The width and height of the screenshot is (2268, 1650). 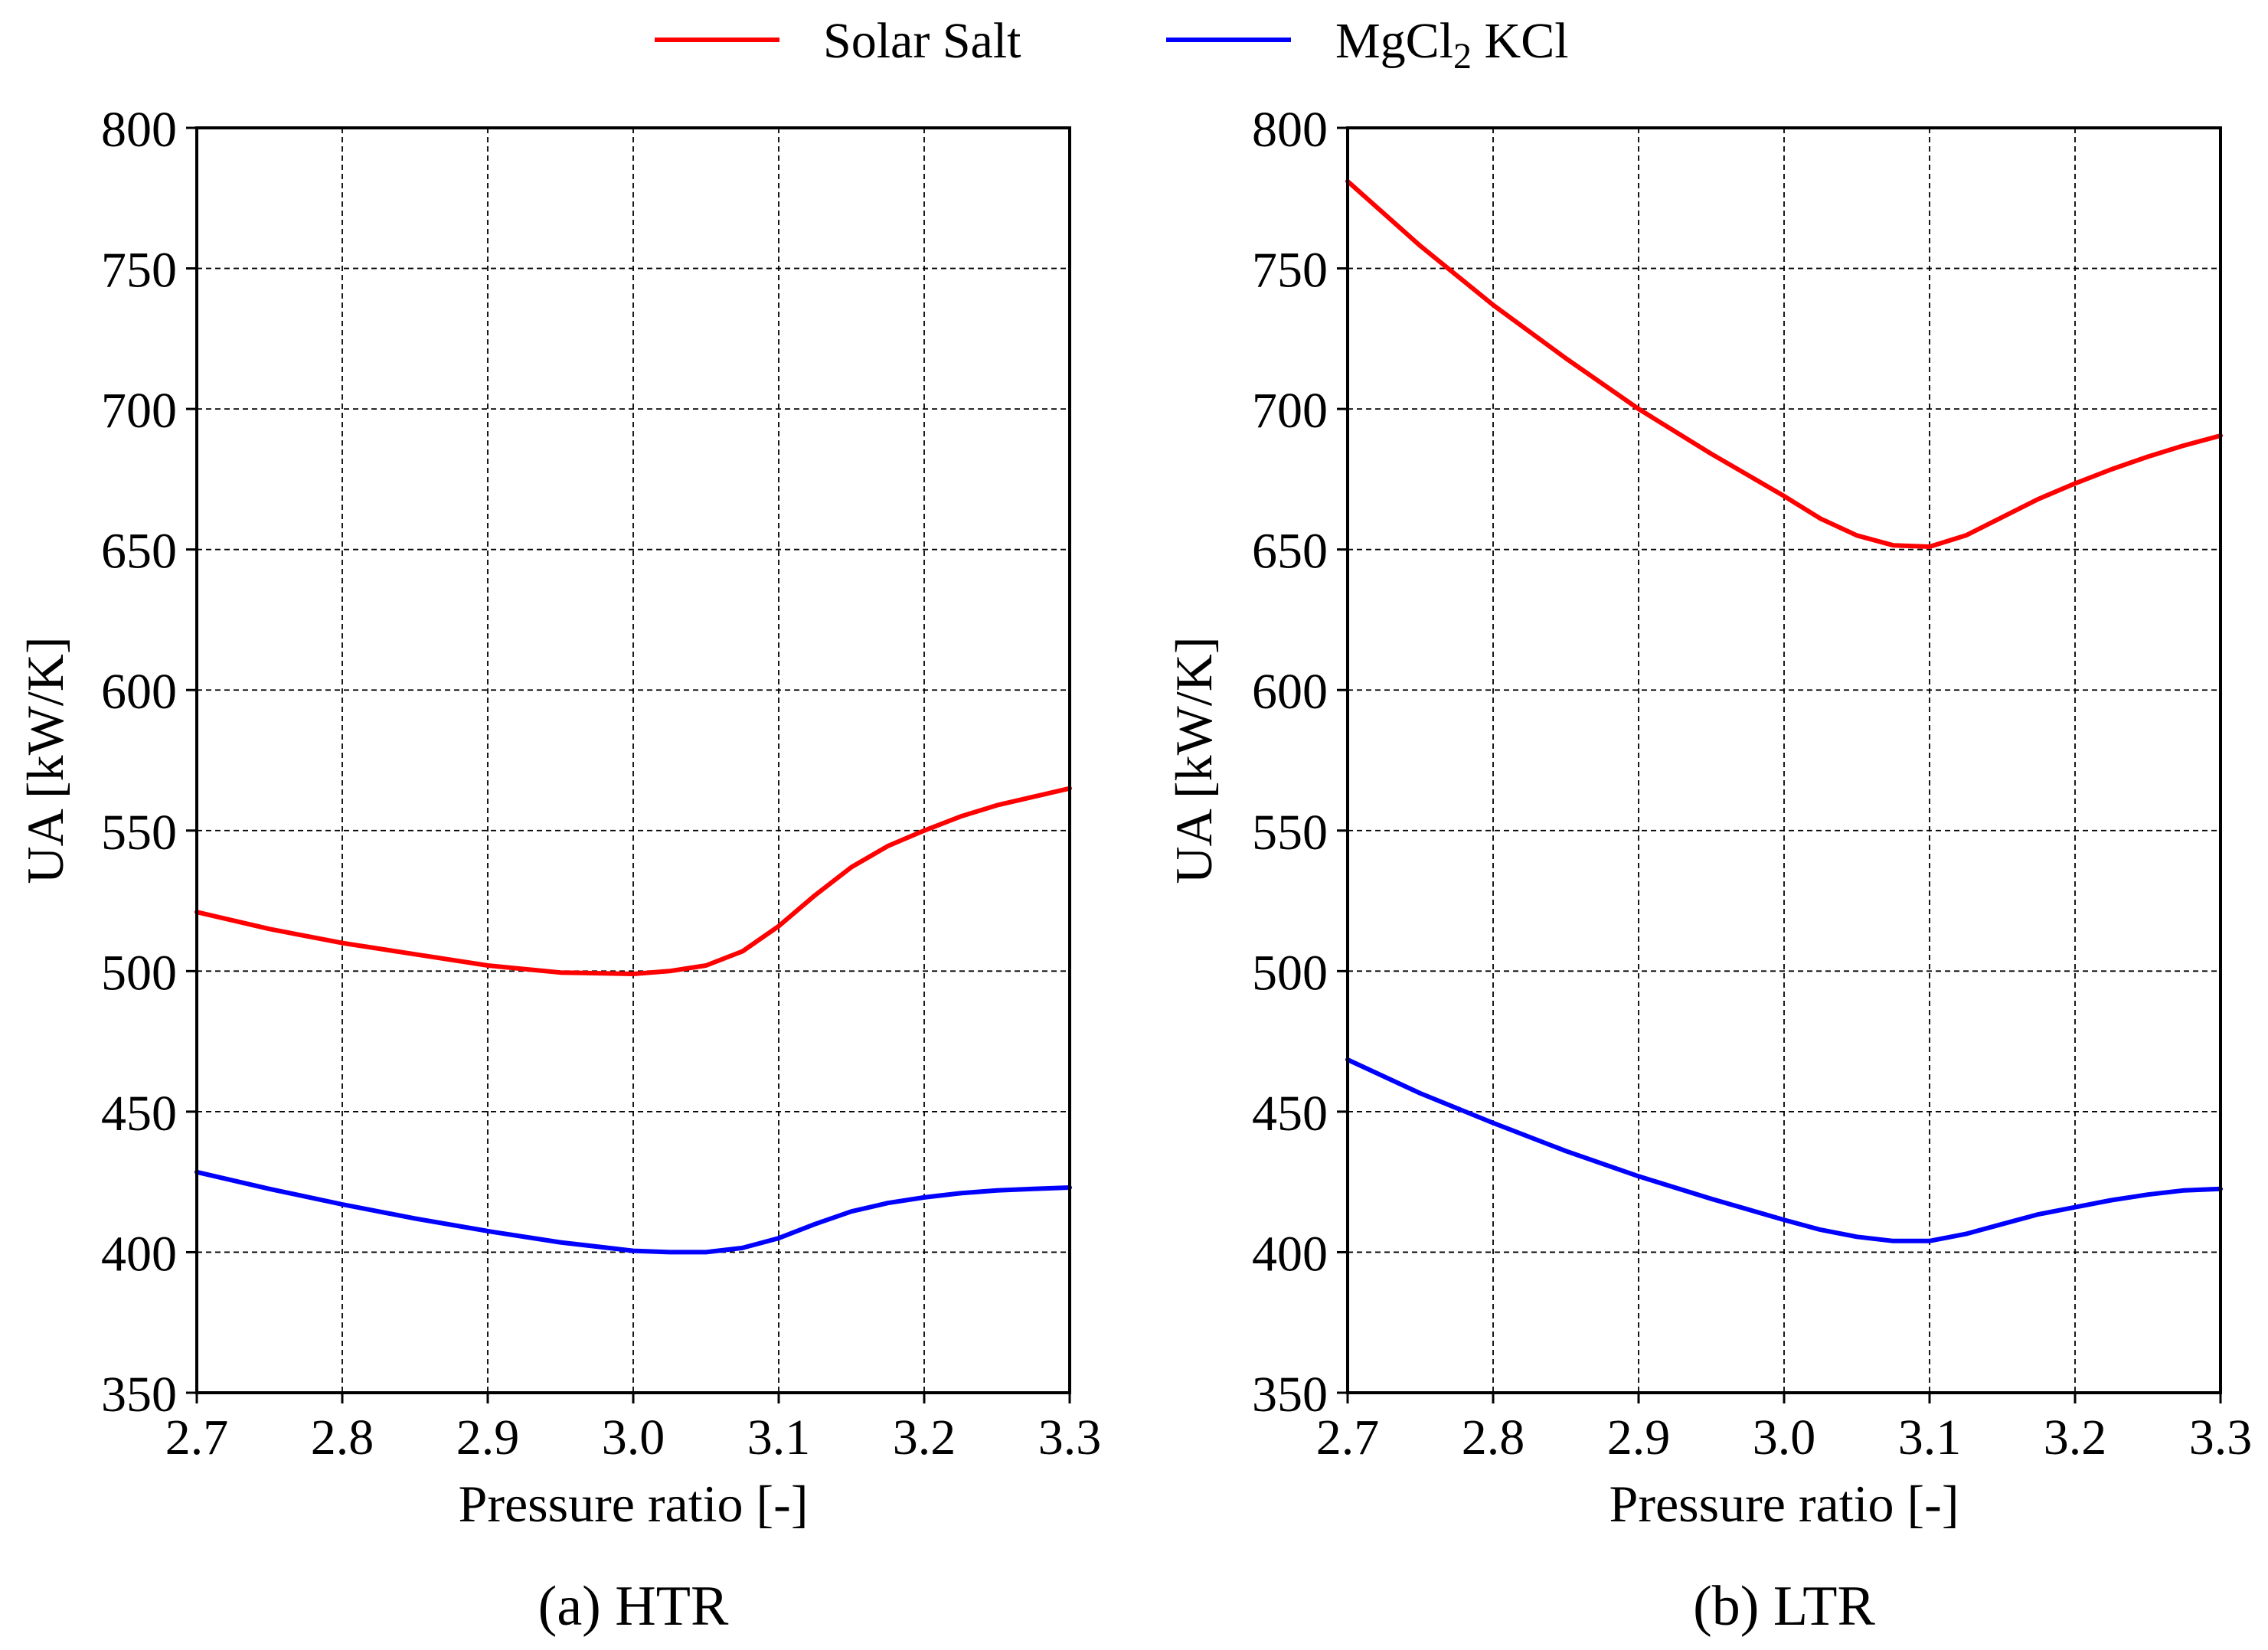 What do you see at coordinates (1784, 1606) in the screenshot?
I see `panel-caption: (b) LTR` at bounding box center [1784, 1606].